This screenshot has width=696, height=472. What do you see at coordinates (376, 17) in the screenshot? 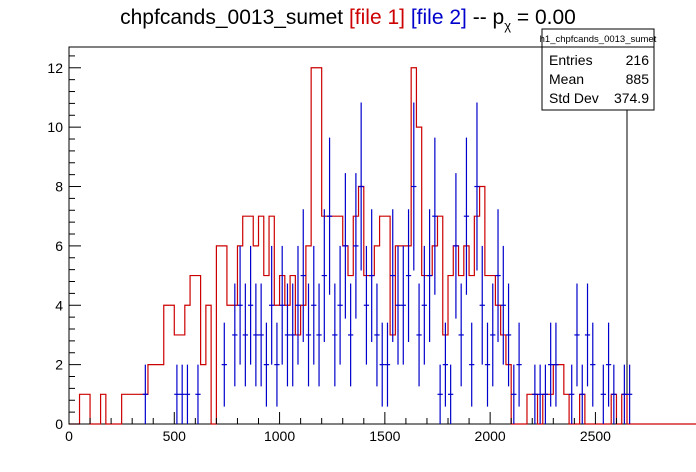
I see `chart-title-file1: [file 1]` at bounding box center [376, 17].